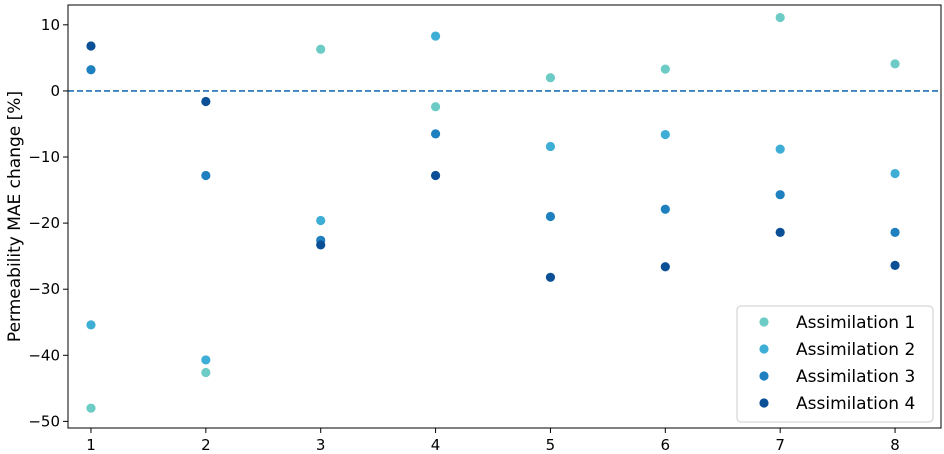  I want to click on x-tick-label-6: 6, so click(666, 445).